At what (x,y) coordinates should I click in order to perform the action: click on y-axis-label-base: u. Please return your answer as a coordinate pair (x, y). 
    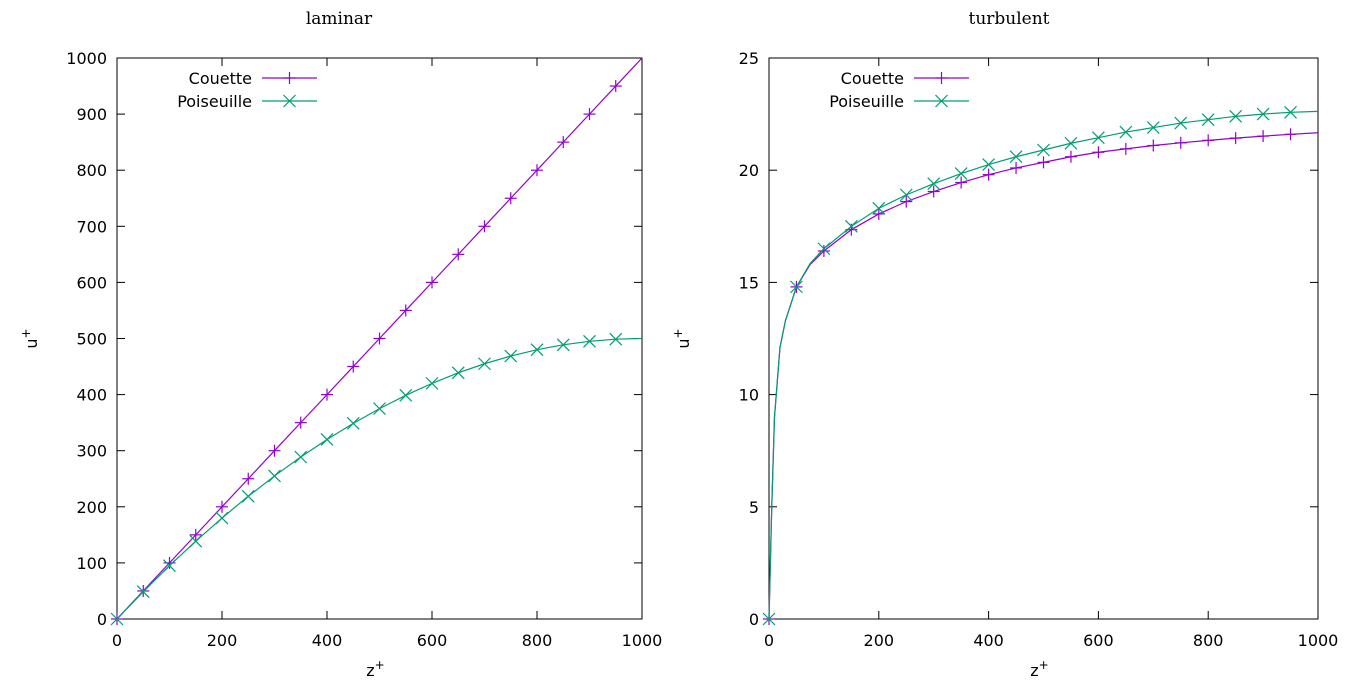
    Looking at the image, I should click on (683, 343).